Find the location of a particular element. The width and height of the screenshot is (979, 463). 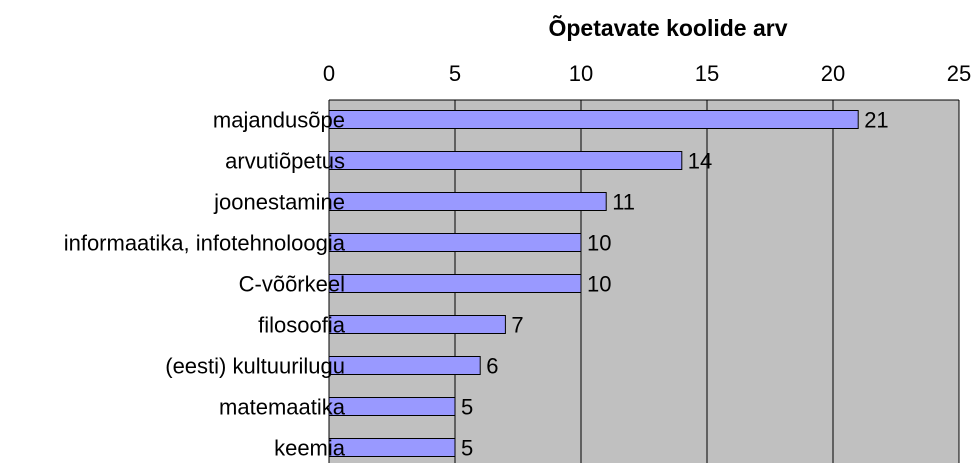

value-label: 21 is located at coordinates (876, 119).